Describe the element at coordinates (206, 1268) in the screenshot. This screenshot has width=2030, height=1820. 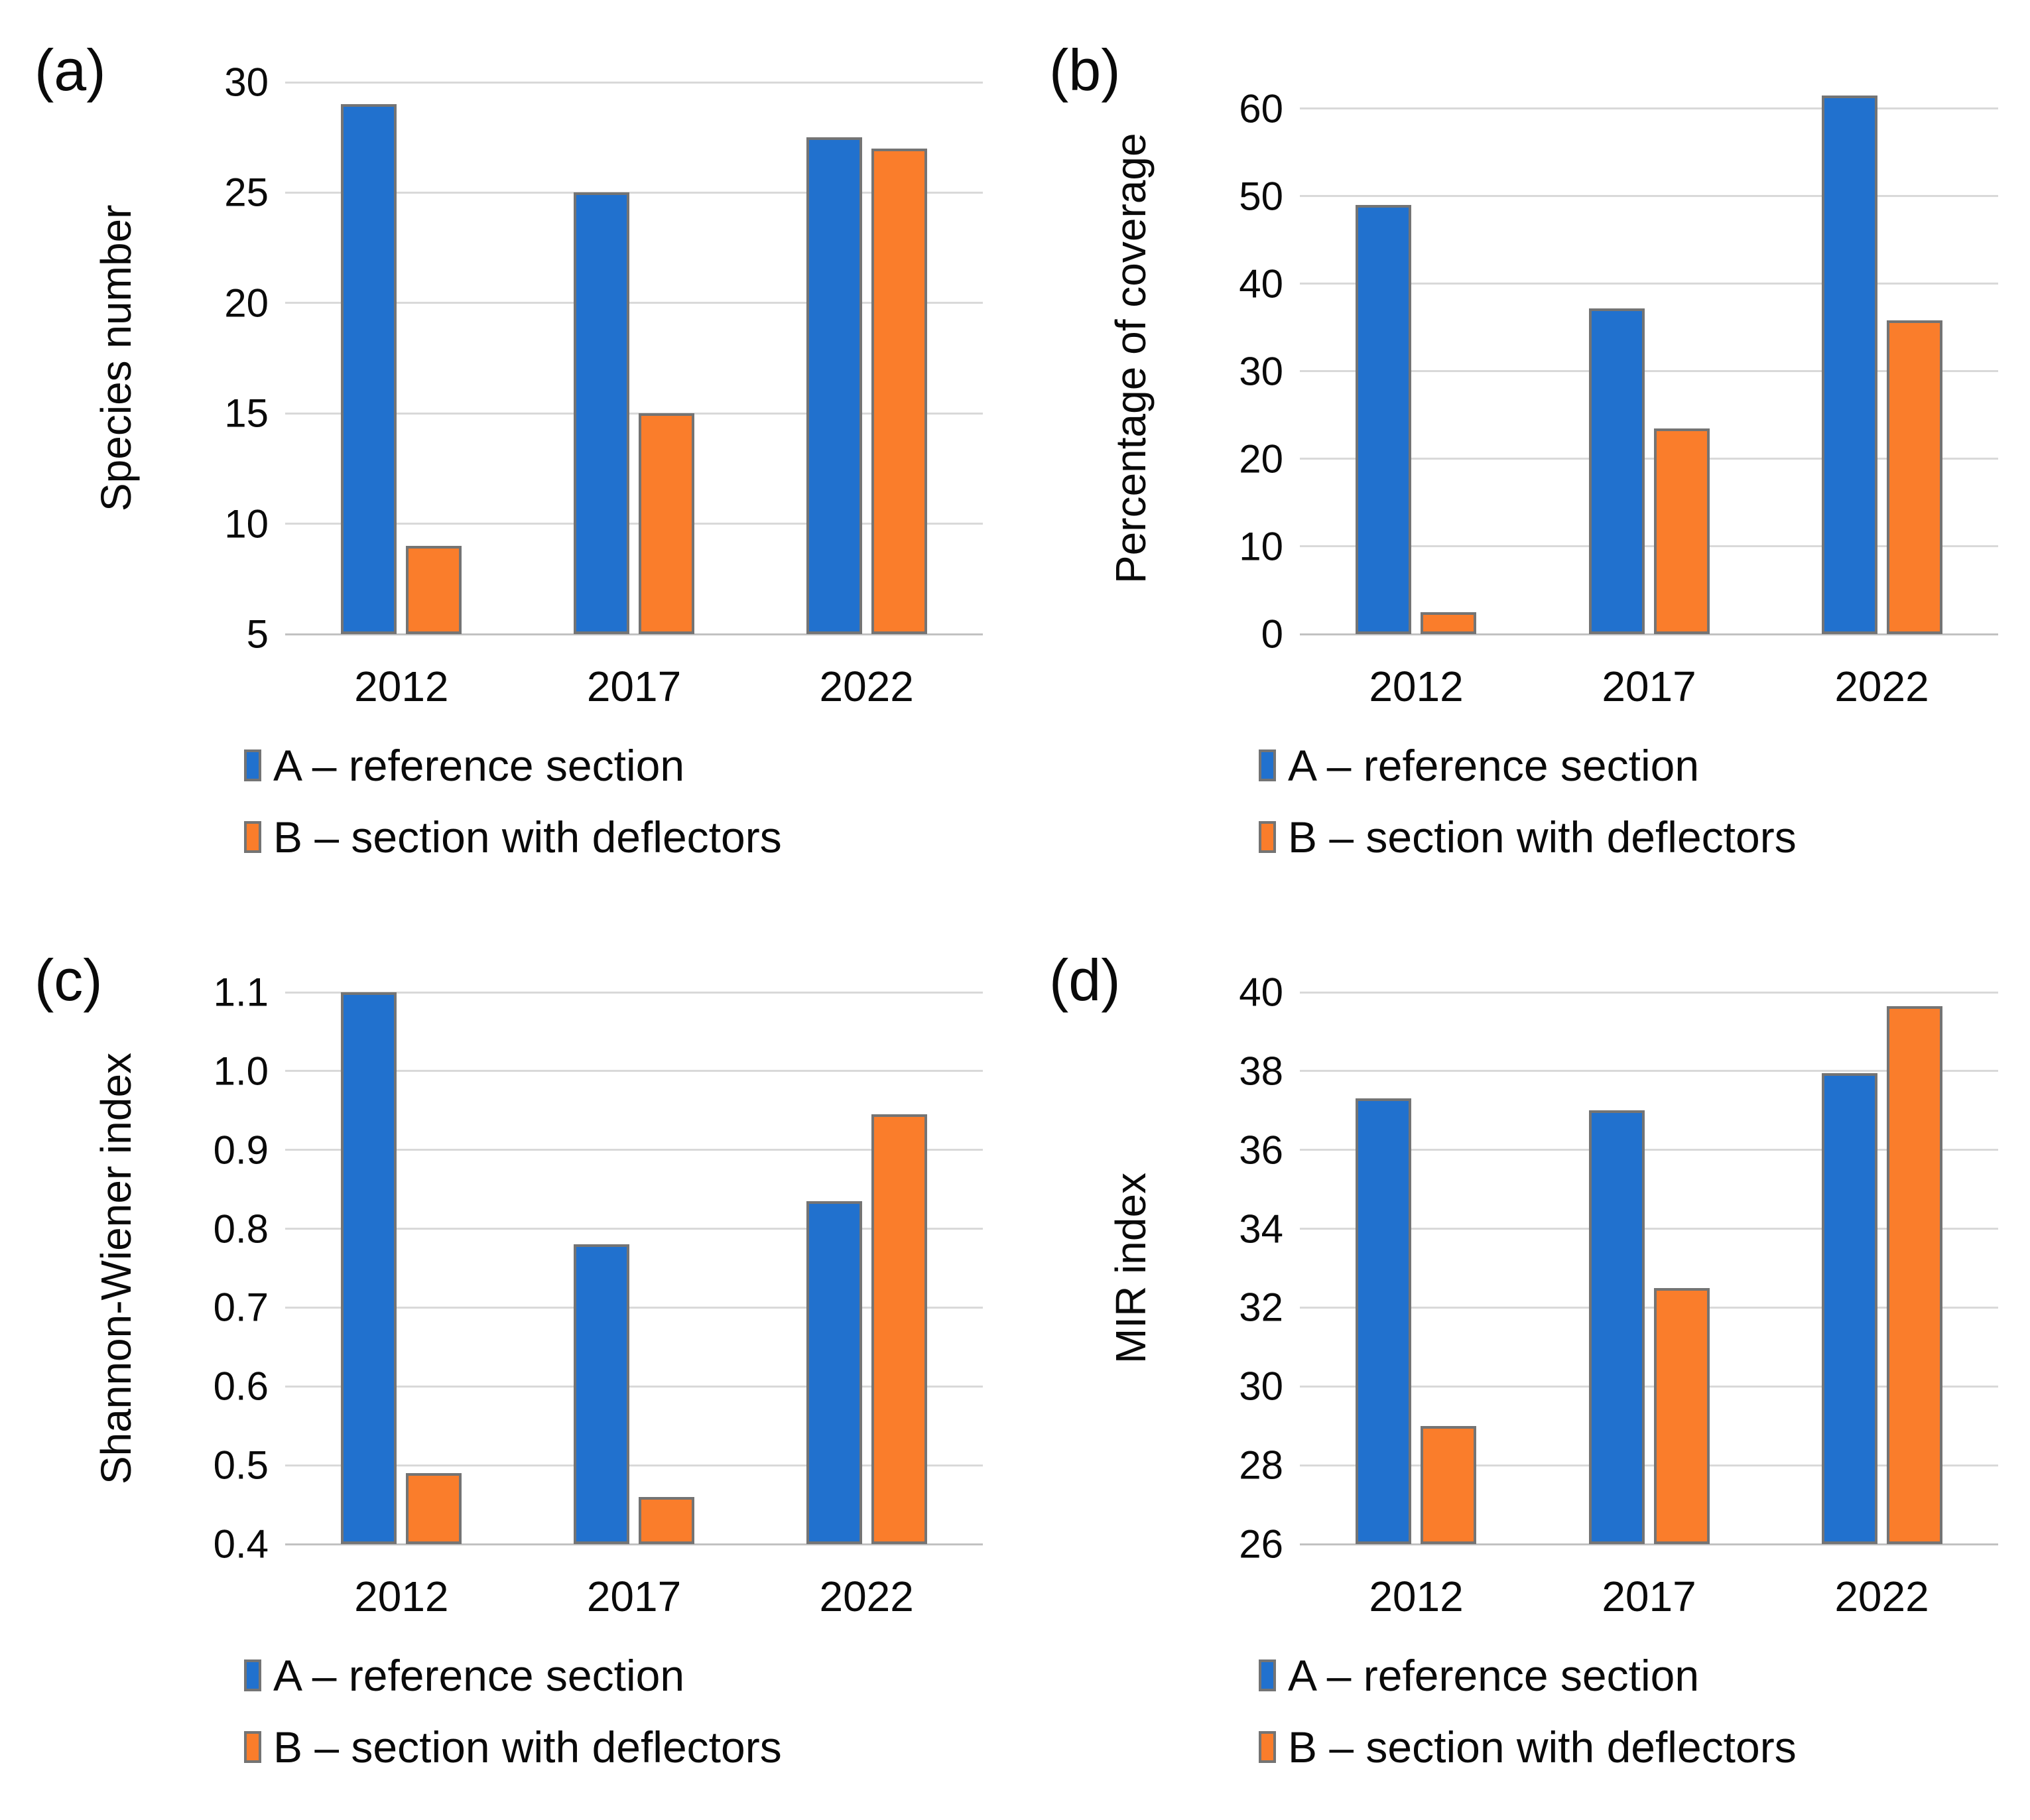
I see `y-axis-ticks: 0.4 0.5 0.6 0.7 0.8 0.9 1.0 1.1` at that location.